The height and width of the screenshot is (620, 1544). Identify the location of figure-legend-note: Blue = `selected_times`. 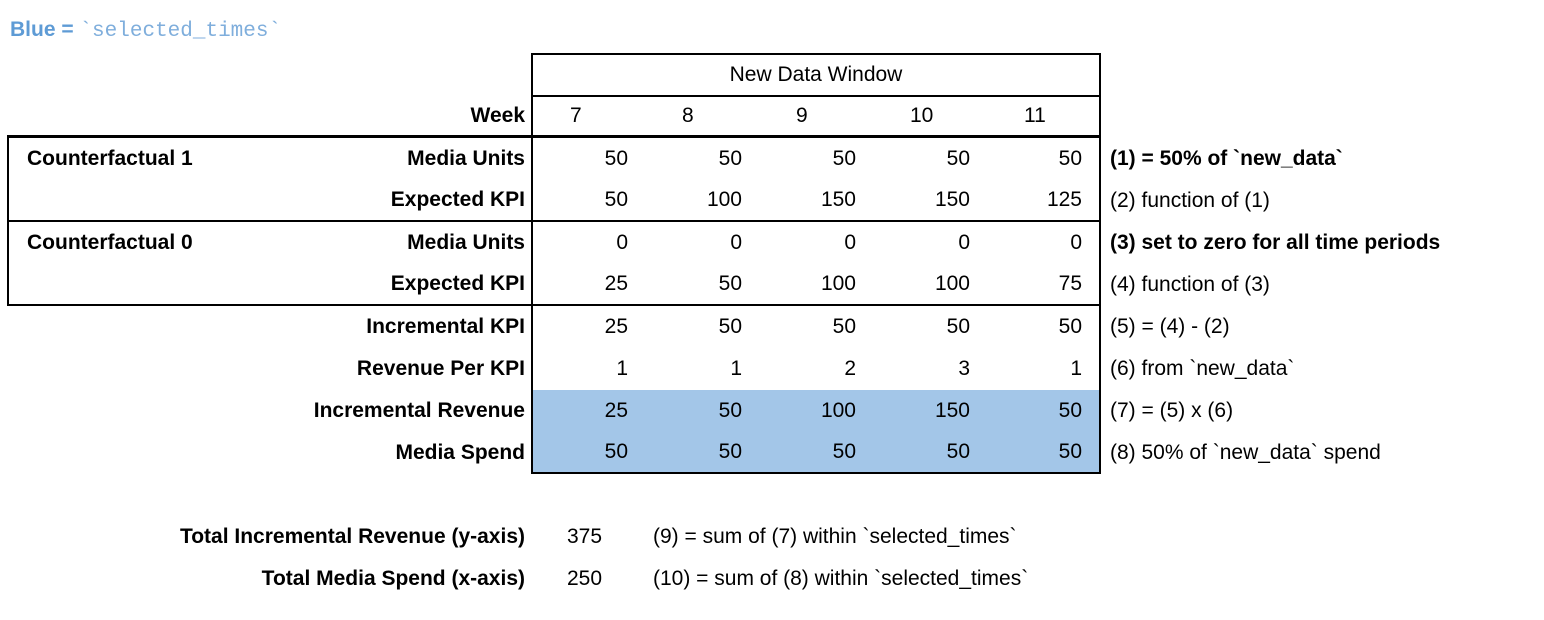
(145, 30).